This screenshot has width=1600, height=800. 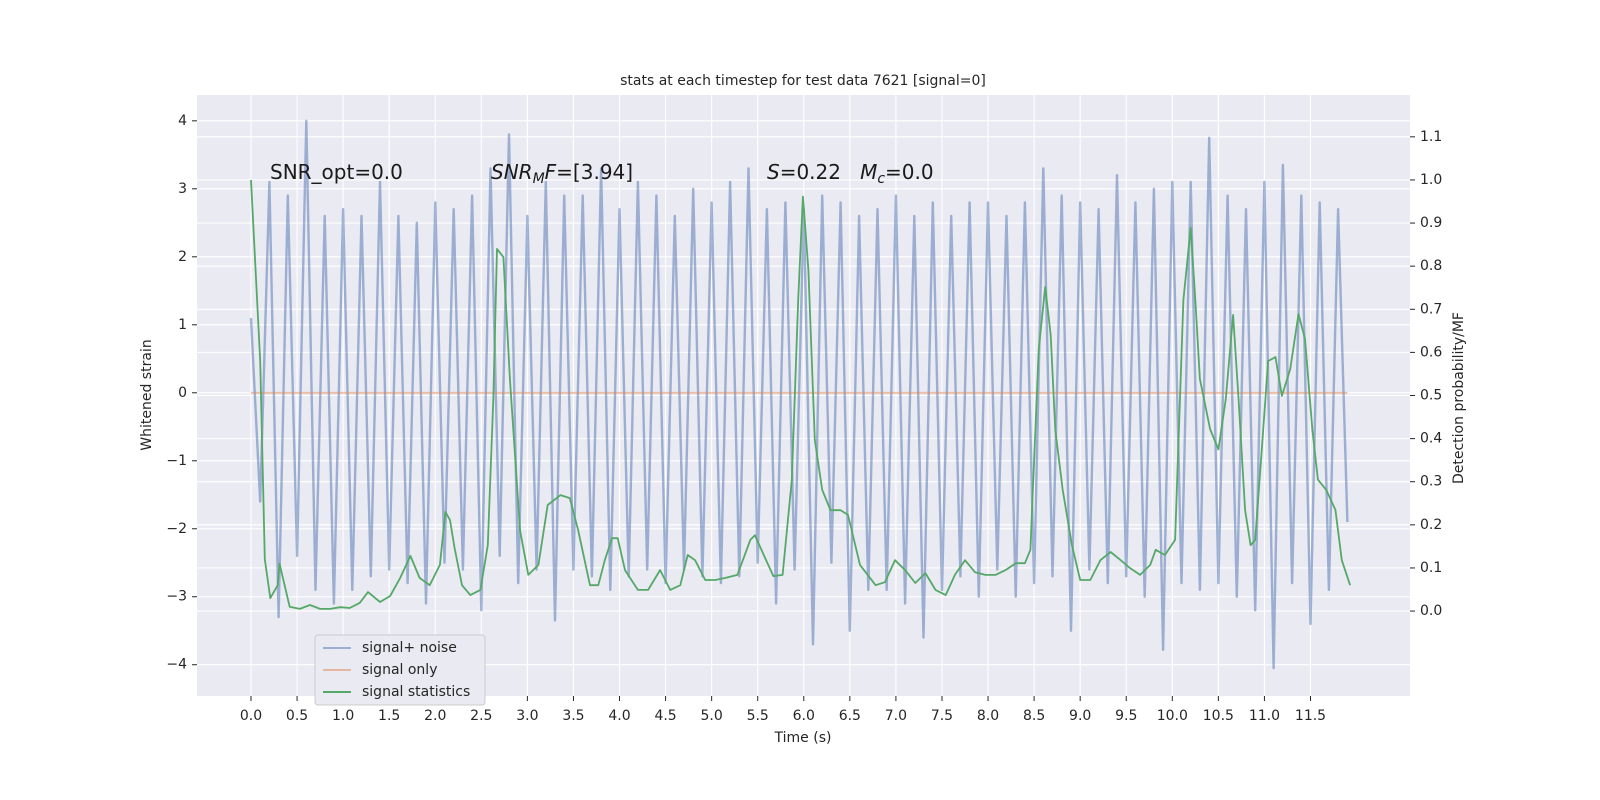 I want to click on y2-tick-label: 0.5, so click(x=1431, y=396).